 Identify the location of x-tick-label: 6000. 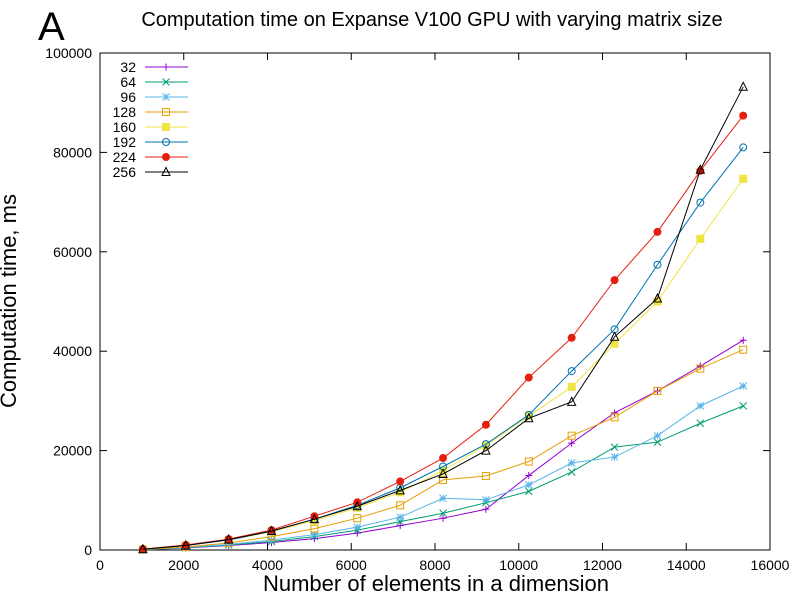
(351, 565).